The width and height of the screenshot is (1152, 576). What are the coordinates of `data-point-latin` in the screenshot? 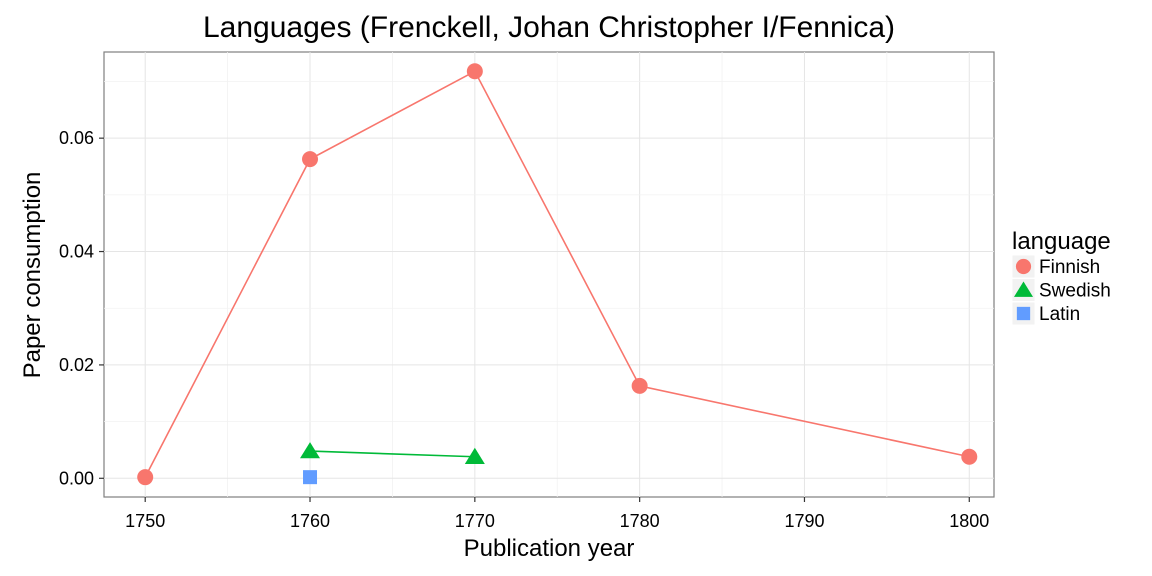 It's located at (310, 477).